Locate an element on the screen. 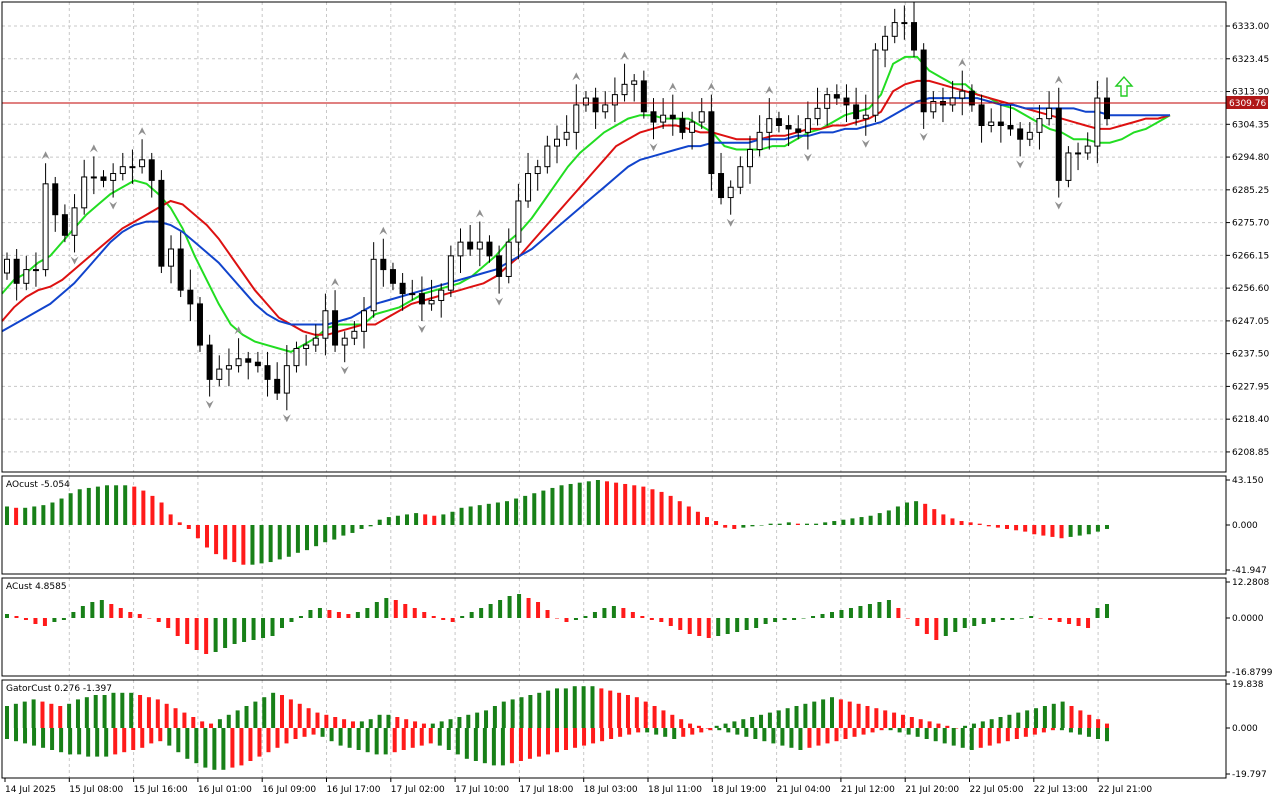 The image size is (1280, 800). time-label: 15 Jul 08:00 is located at coordinates (96, 790).